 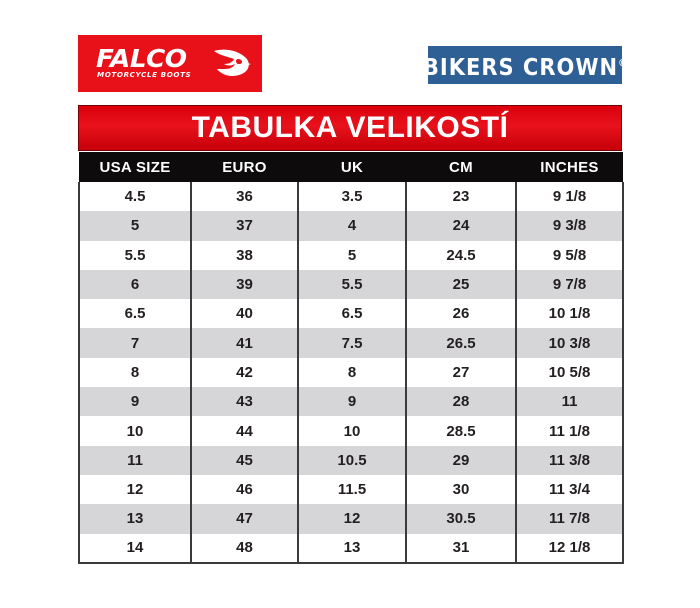 I want to click on cell-usa-size: 14, so click(x=134, y=548).